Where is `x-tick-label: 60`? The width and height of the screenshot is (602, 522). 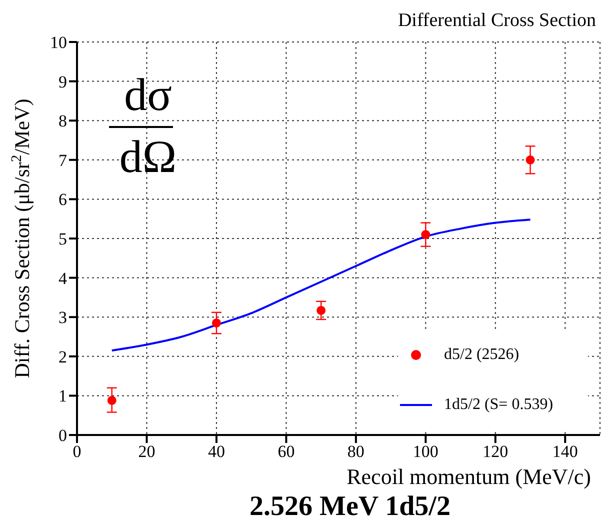
x-tick-label: 60 is located at coordinates (286, 452).